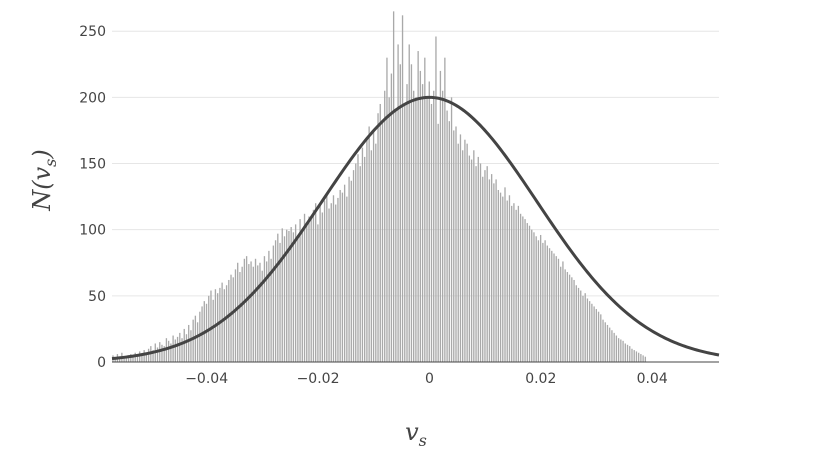 This screenshot has height=471, width=830. What do you see at coordinates (42, 188) in the screenshot?
I see `y-axis-title-main: N(v` at bounding box center [42, 188].